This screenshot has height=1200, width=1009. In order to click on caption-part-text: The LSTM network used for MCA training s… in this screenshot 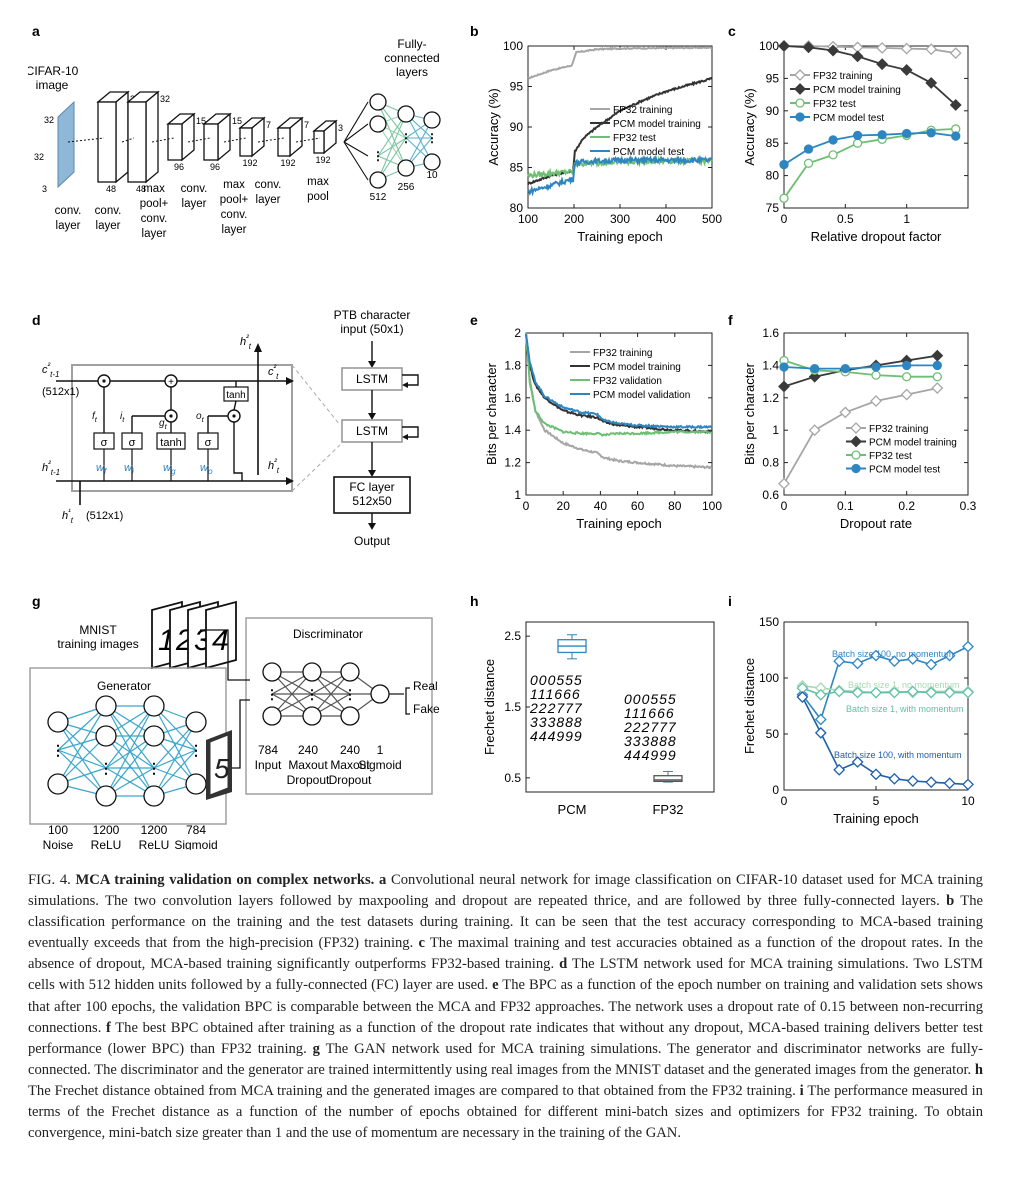, I will do `click(505, 975)`.